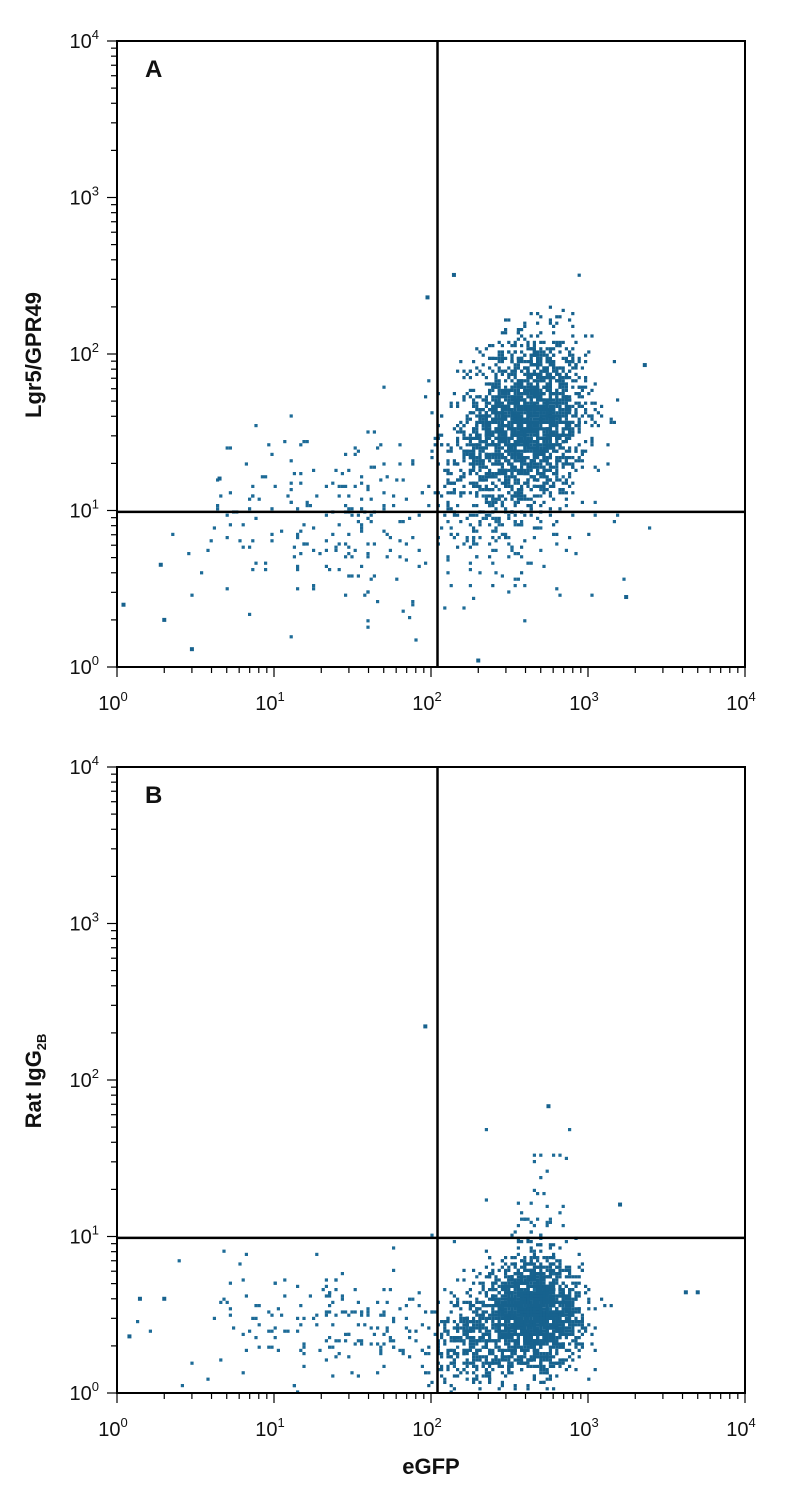 The image size is (802, 1497). Describe the element at coordinates (427, 297) in the screenshot. I see `panel-a-outlier-dot` at that location.